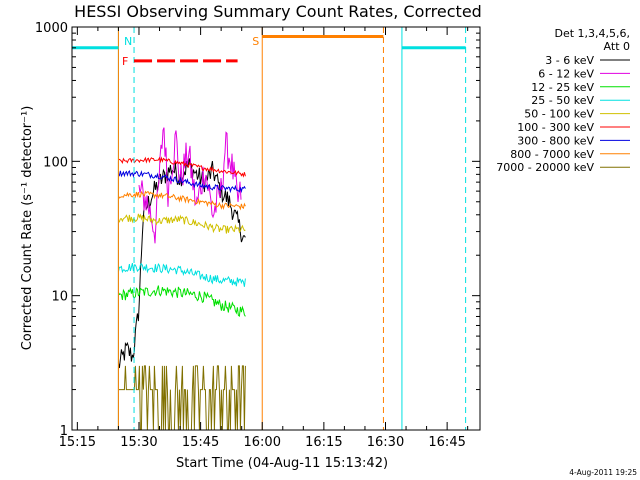 This screenshot has height=480, width=640. Describe the element at coordinates (182, 167) in the screenshot. I see `series-line-100-300keV` at that location.